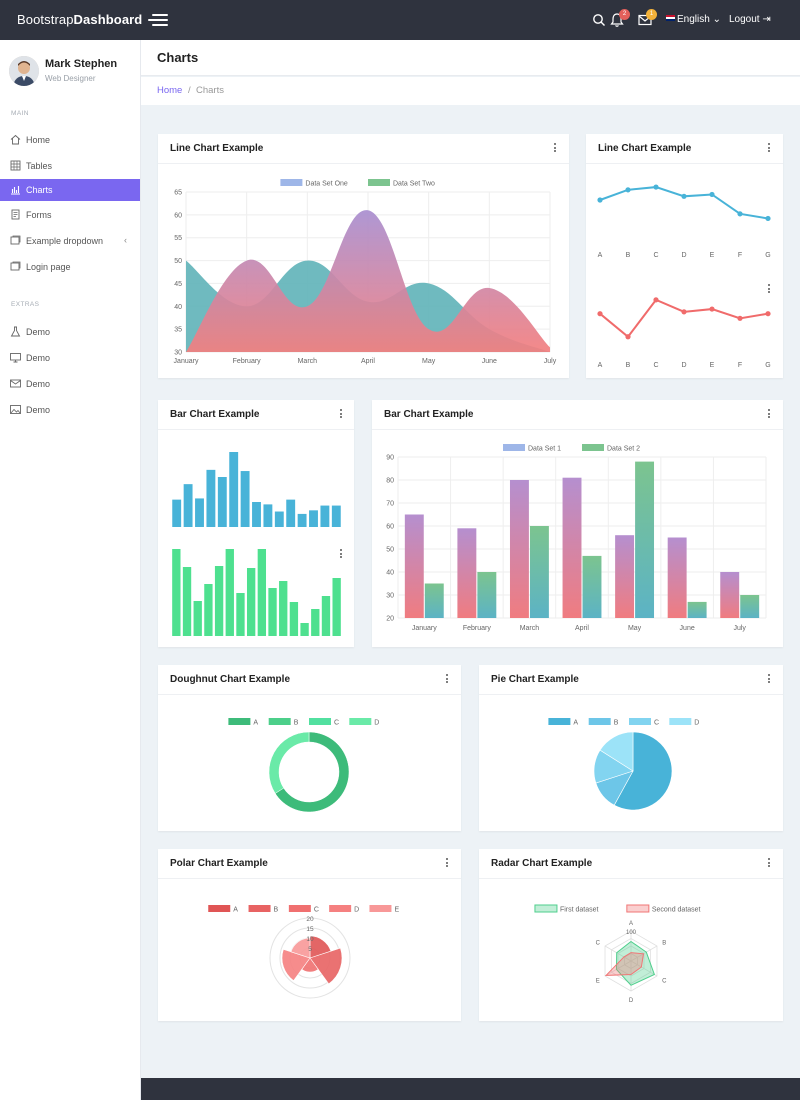 Image resolution: width=800 pixels, height=1100 pixels. Describe the element at coordinates (70, 140) in the screenshot. I see `sidebar-item-home: Home` at that location.